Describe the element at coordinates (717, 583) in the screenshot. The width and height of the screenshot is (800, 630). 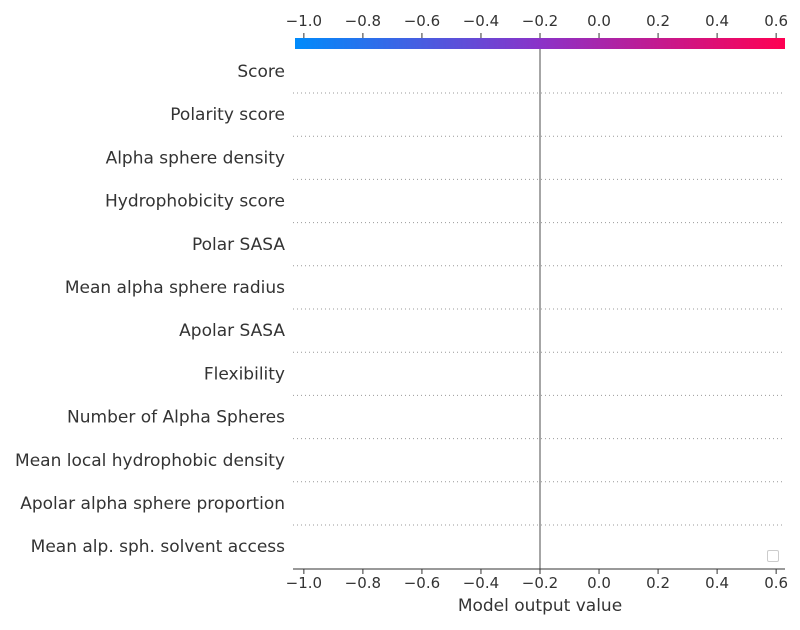
I see `bottom-tick-label: 0.4` at that location.